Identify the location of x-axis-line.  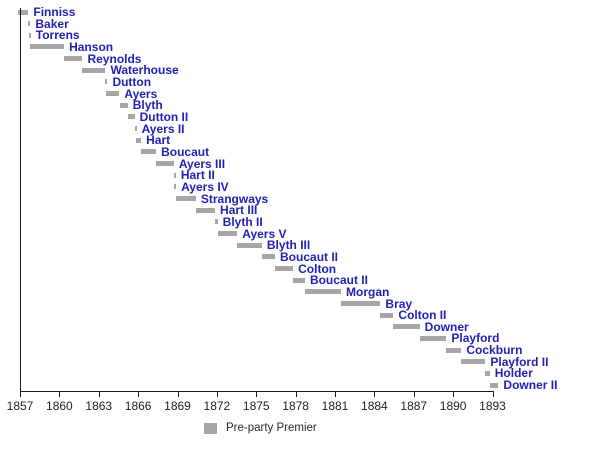
(257, 391).